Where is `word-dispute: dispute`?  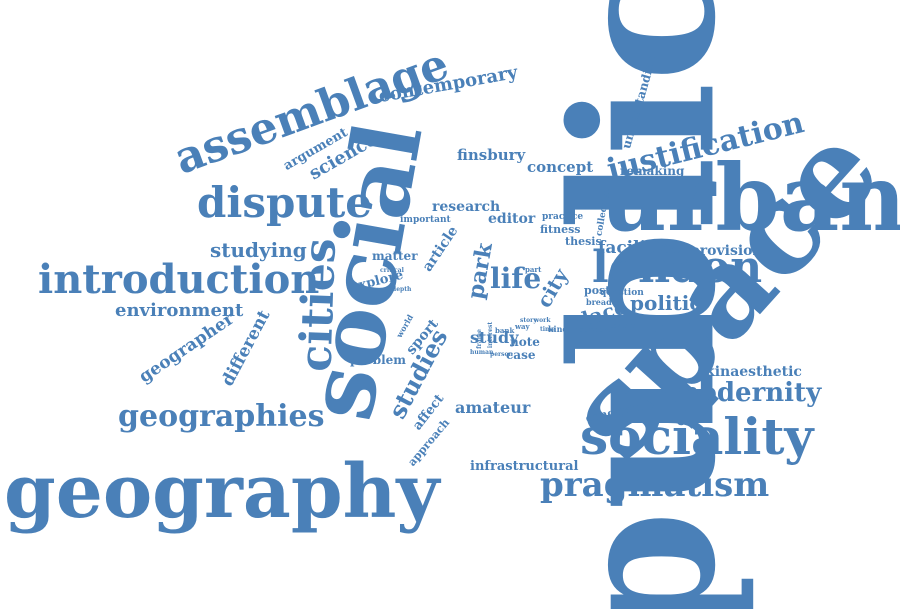 word-dispute: dispute is located at coordinates (284, 202).